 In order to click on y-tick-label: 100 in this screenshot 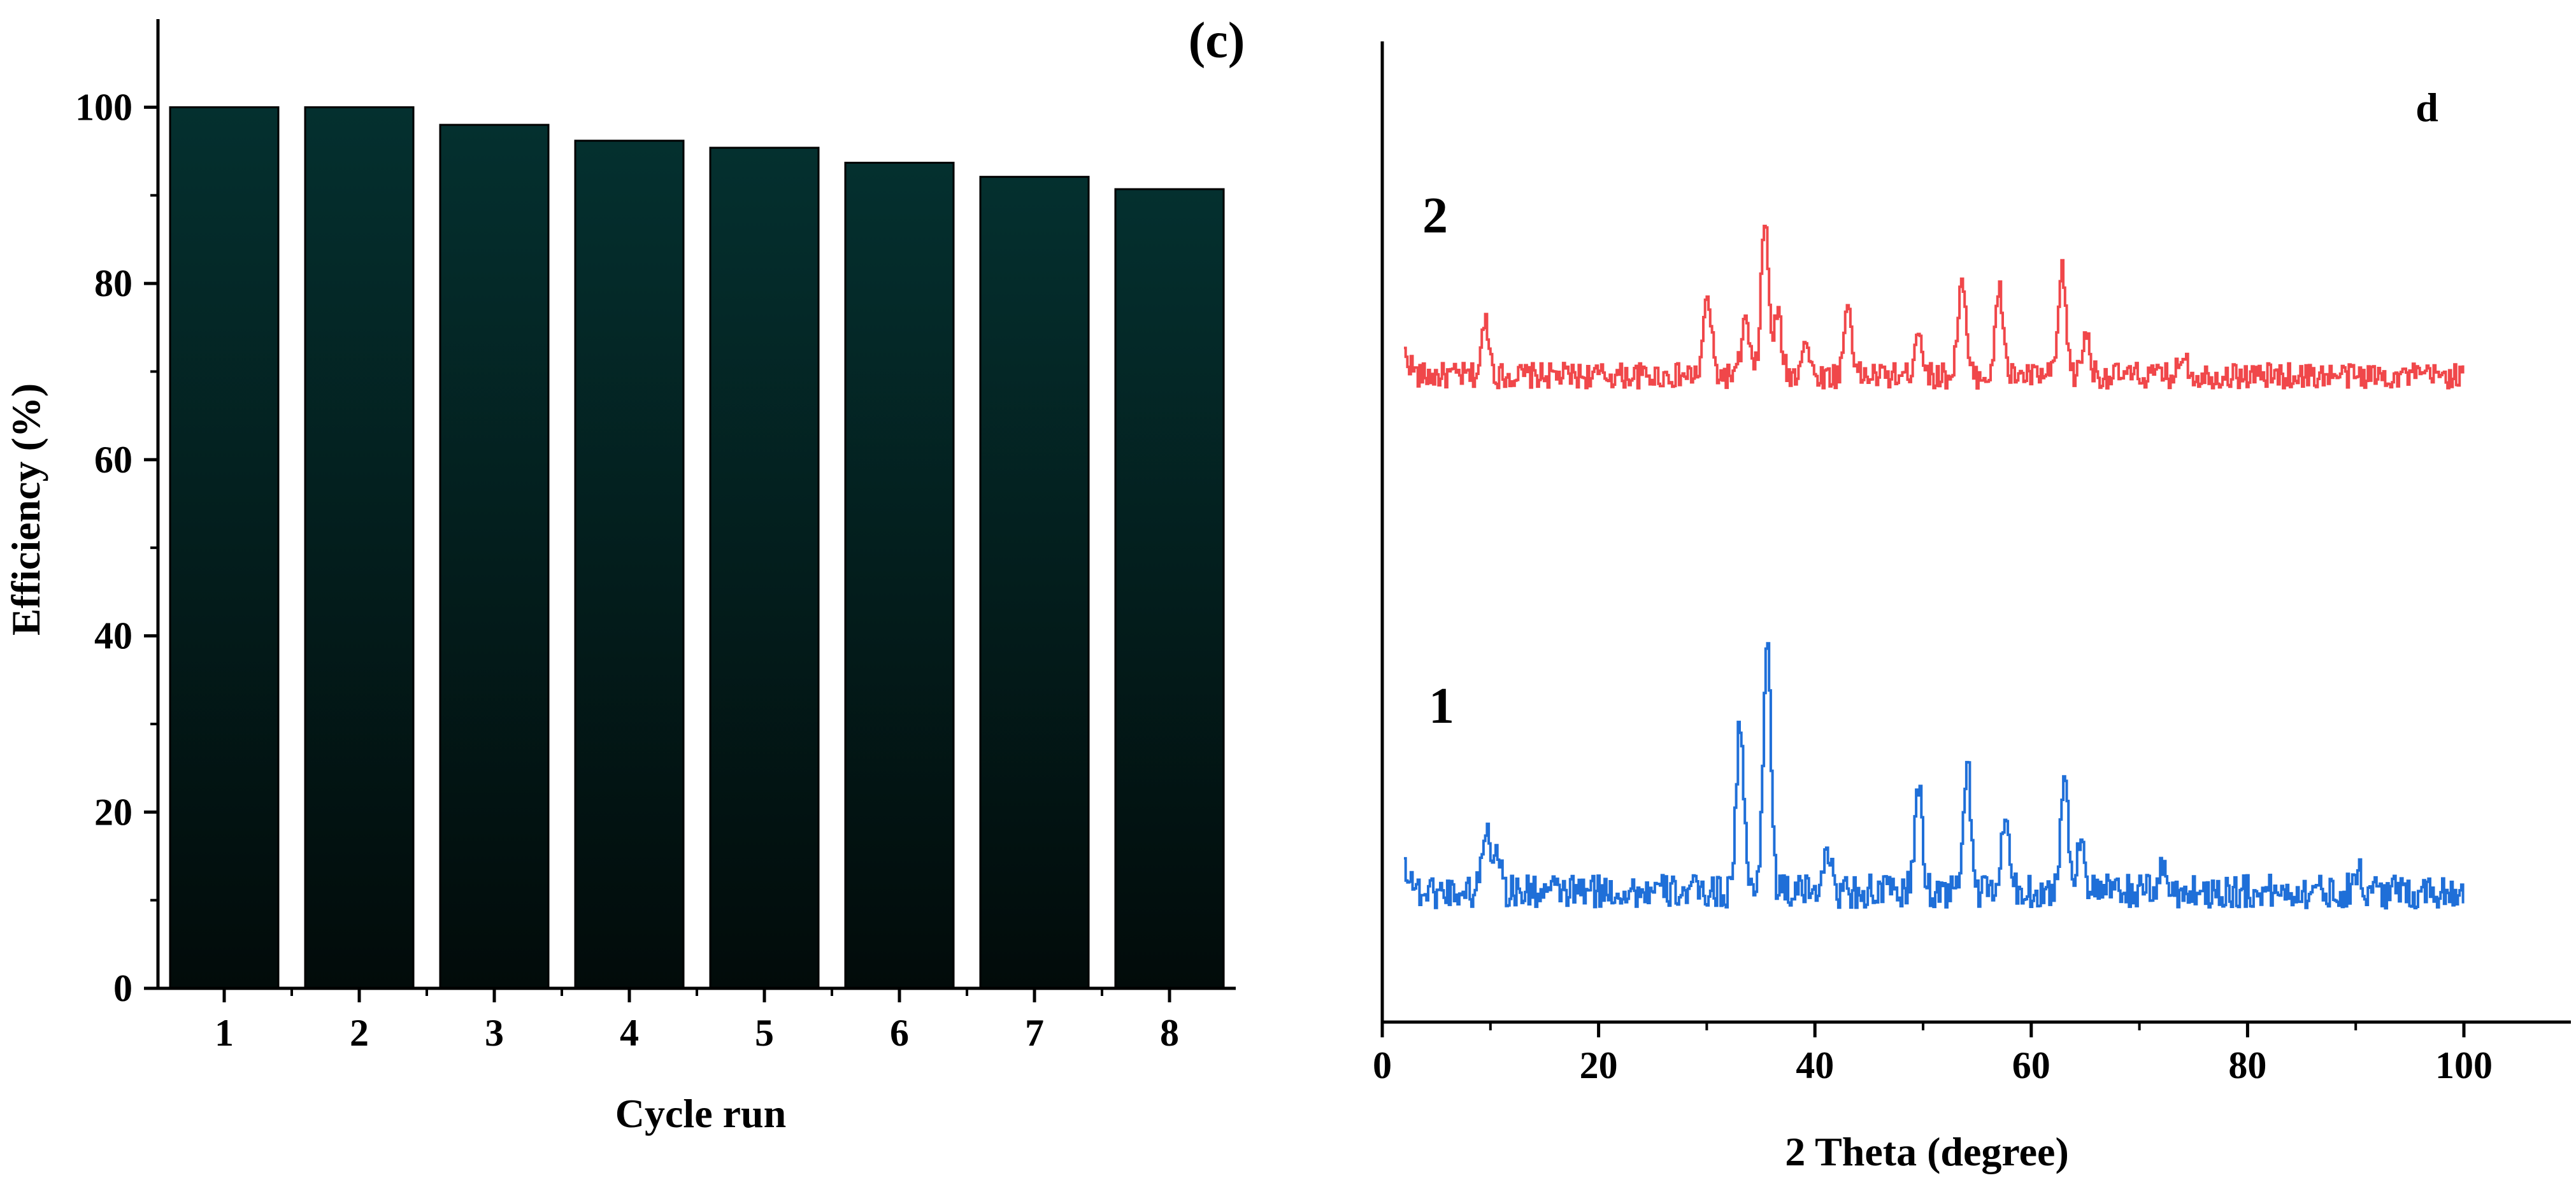, I will do `click(104, 107)`.